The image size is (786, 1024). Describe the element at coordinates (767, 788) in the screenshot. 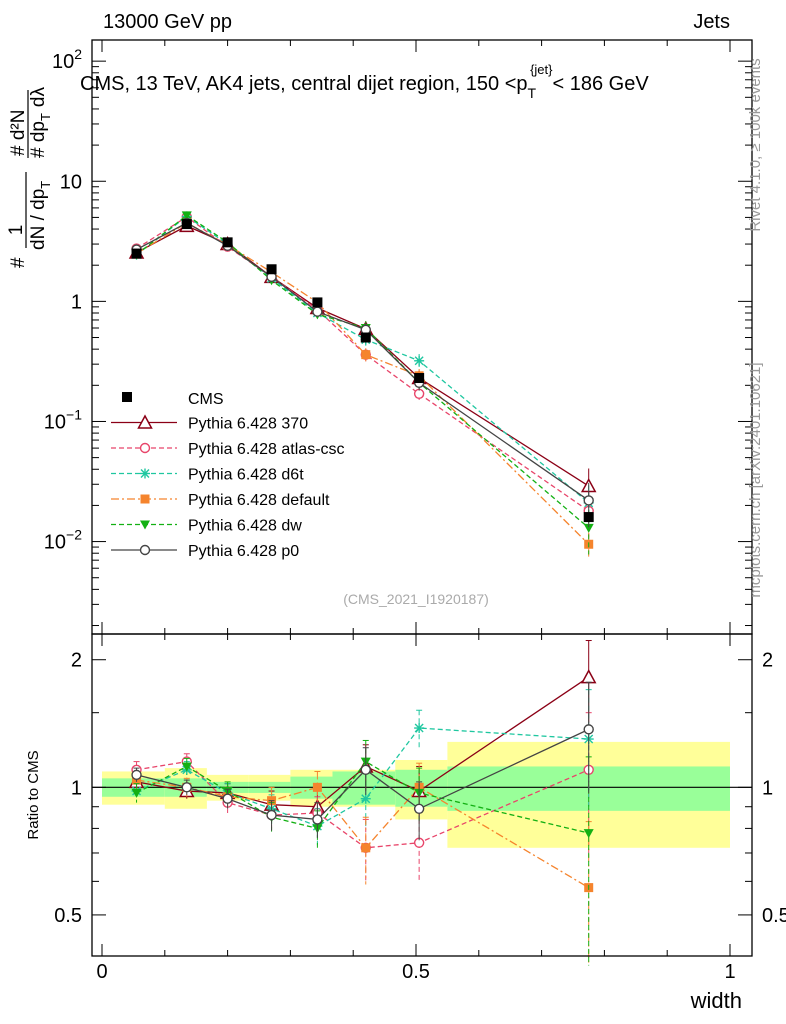

I see `ratio-y-tick-label-right: 1` at that location.